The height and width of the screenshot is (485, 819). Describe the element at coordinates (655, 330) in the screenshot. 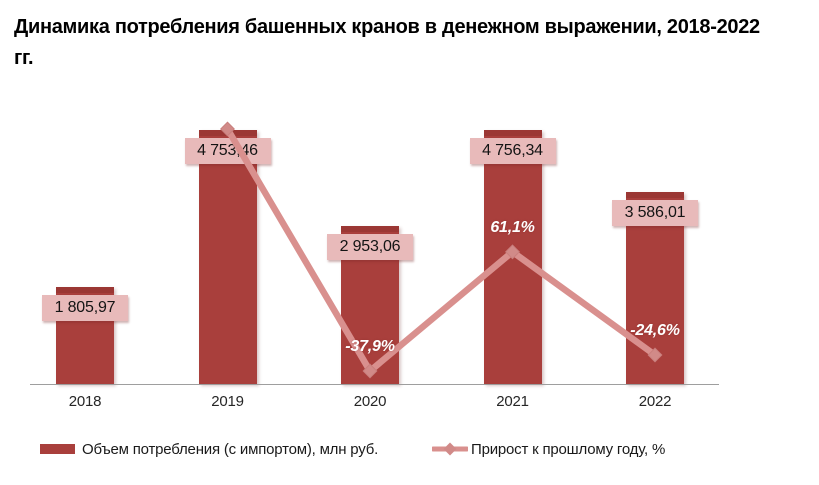

I see `line-point-label: -24,6%` at that location.